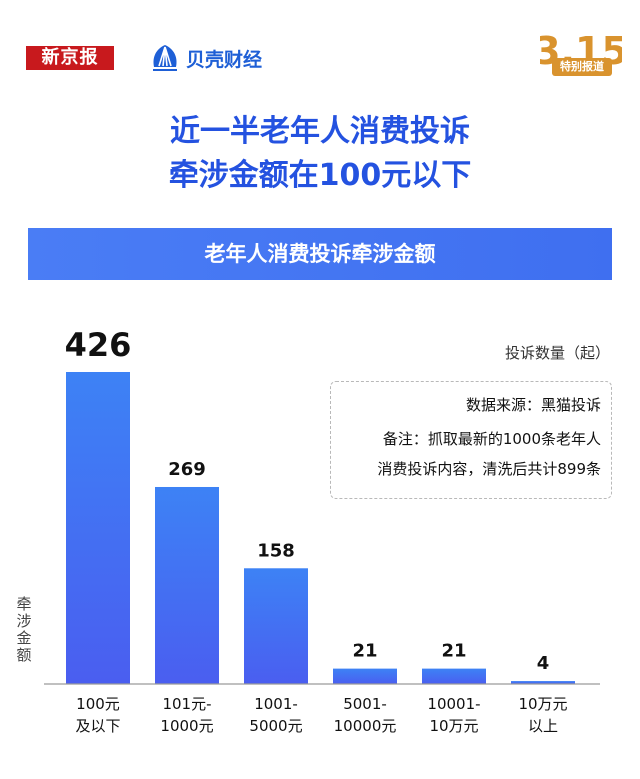 The image size is (640, 779). What do you see at coordinates (320, 175) in the screenshot?
I see `headline-line-2: 牵涉金额在100元以下` at bounding box center [320, 175].